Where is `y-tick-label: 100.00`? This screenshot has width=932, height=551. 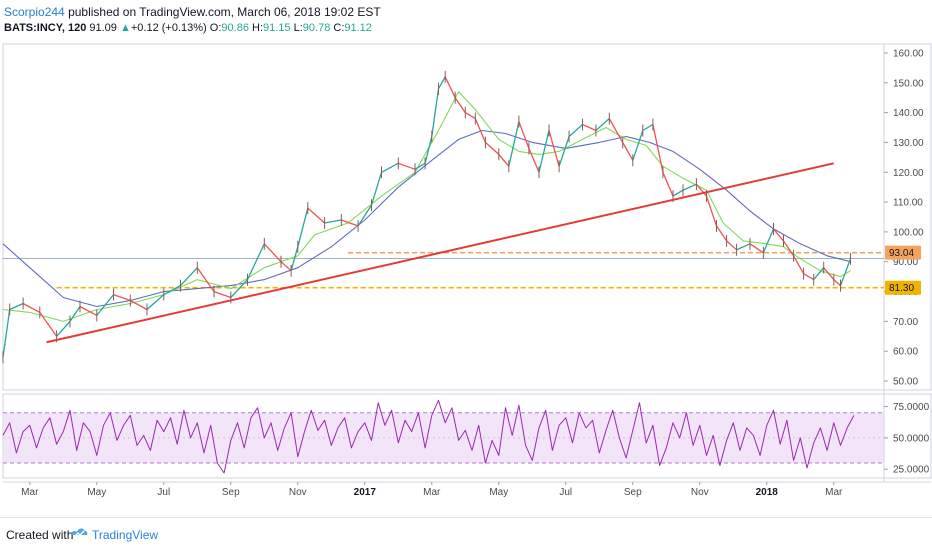 y-tick-label: 100.00 is located at coordinates (908, 232).